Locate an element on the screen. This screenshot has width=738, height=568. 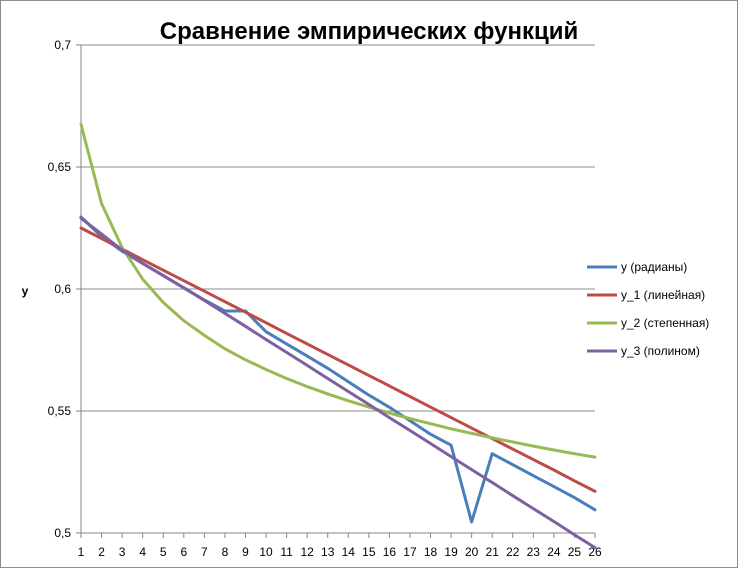
x-tick-label: 20 is located at coordinates (472, 552).